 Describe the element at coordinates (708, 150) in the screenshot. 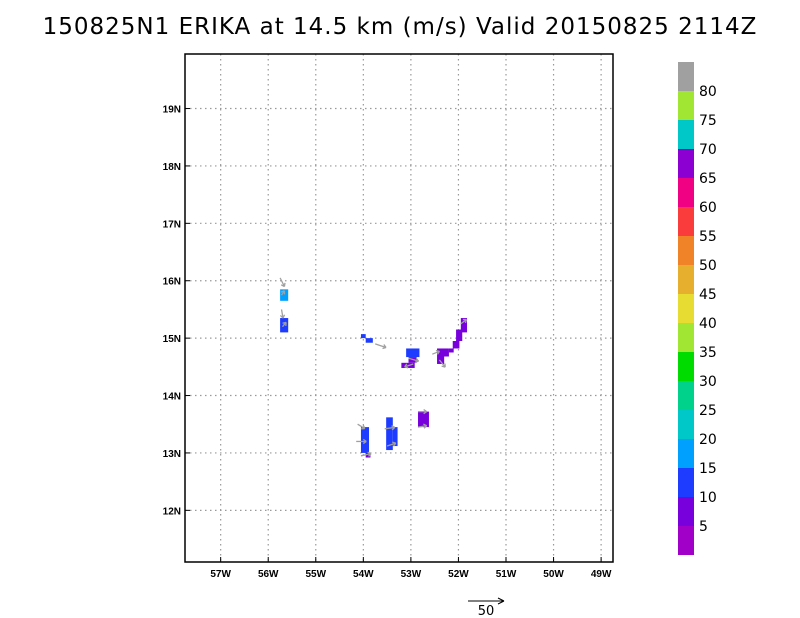

I see `colorbar-label: 70` at that location.